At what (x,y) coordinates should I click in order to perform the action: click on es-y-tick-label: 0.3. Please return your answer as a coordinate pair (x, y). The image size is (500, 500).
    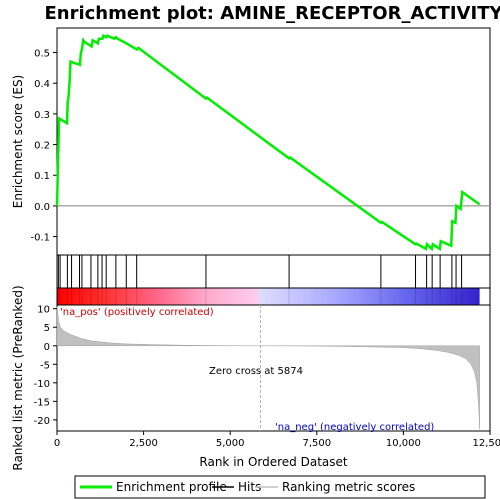
    Looking at the image, I should click on (42, 115).